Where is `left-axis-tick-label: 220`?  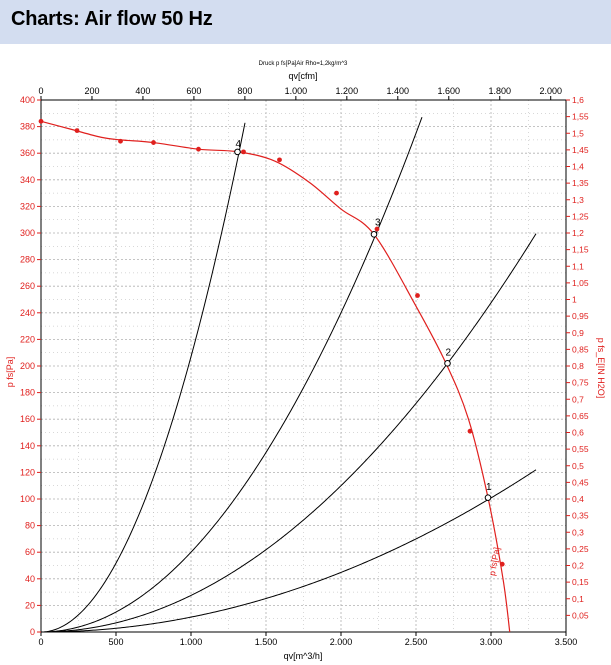
left-axis-tick-label: 220 is located at coordinates (27, 339).